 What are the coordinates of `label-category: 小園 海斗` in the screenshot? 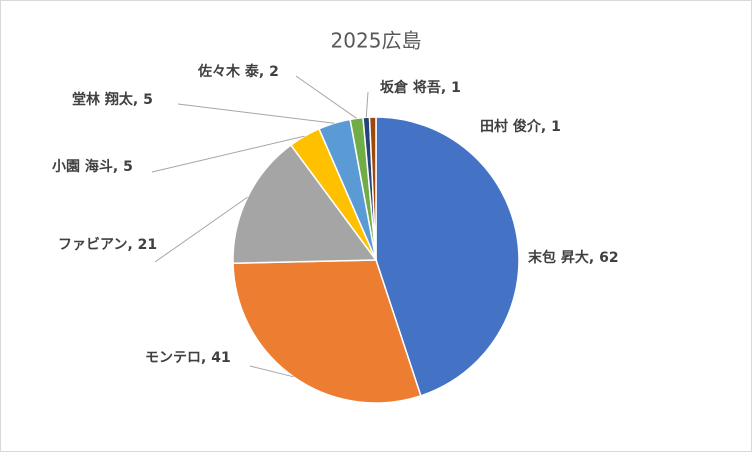 It's located at (82, 166).